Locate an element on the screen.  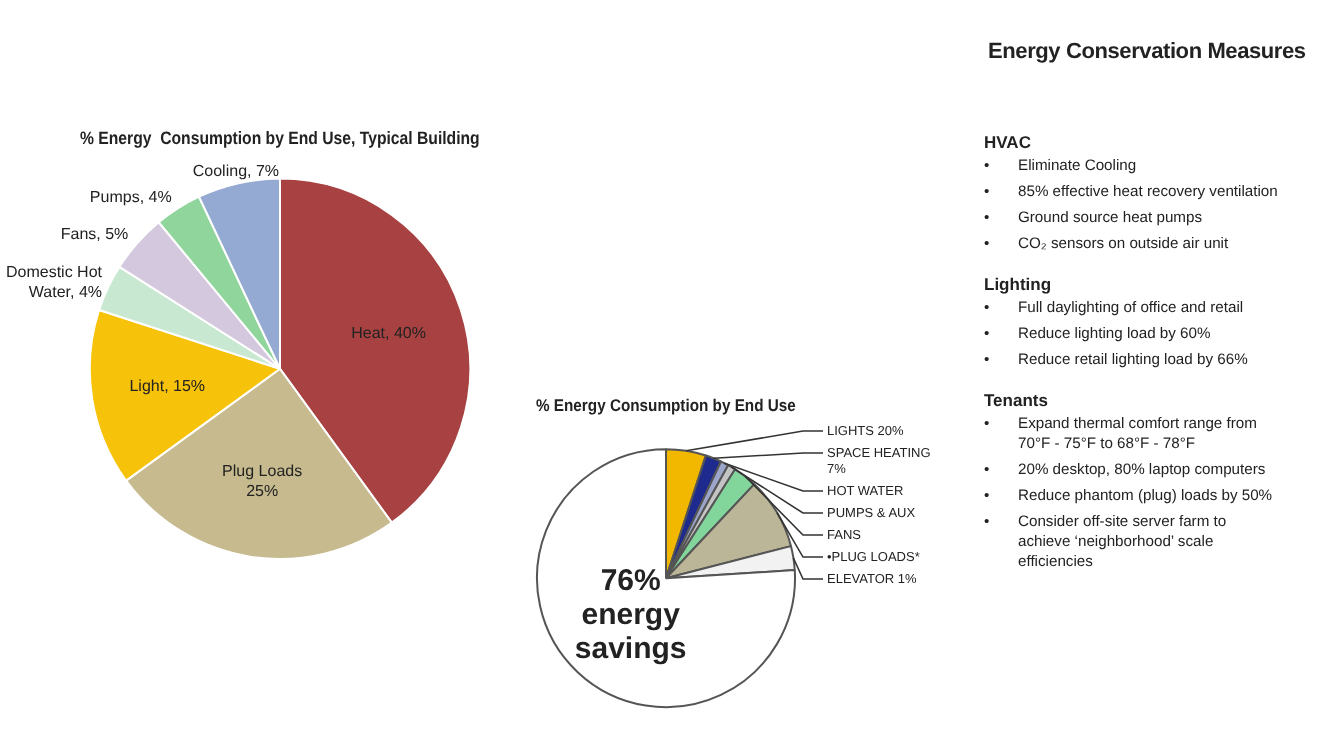
slice-label: Light, 15% is located at coordinates (167, 386).